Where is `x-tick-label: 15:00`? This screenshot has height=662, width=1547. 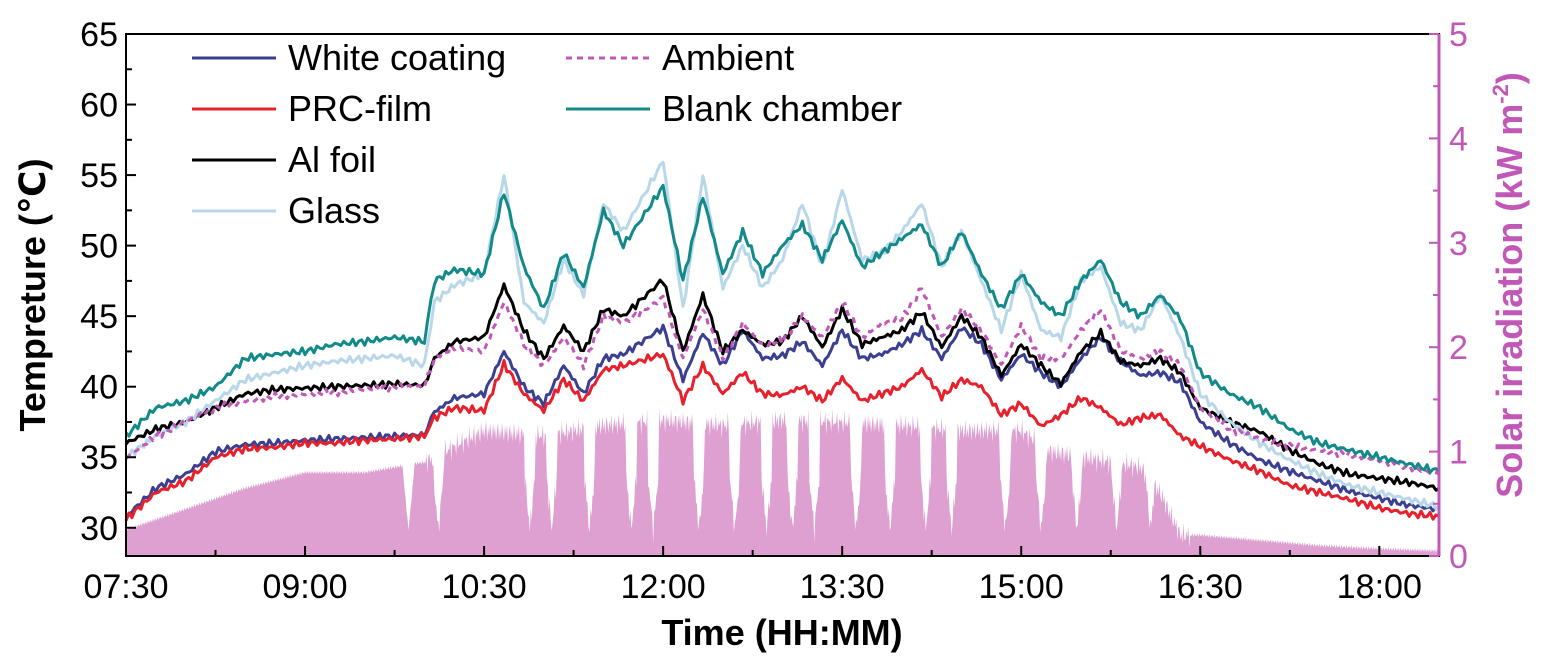 x-tick-label: 15:00 is located at coordinates (1021, 587).